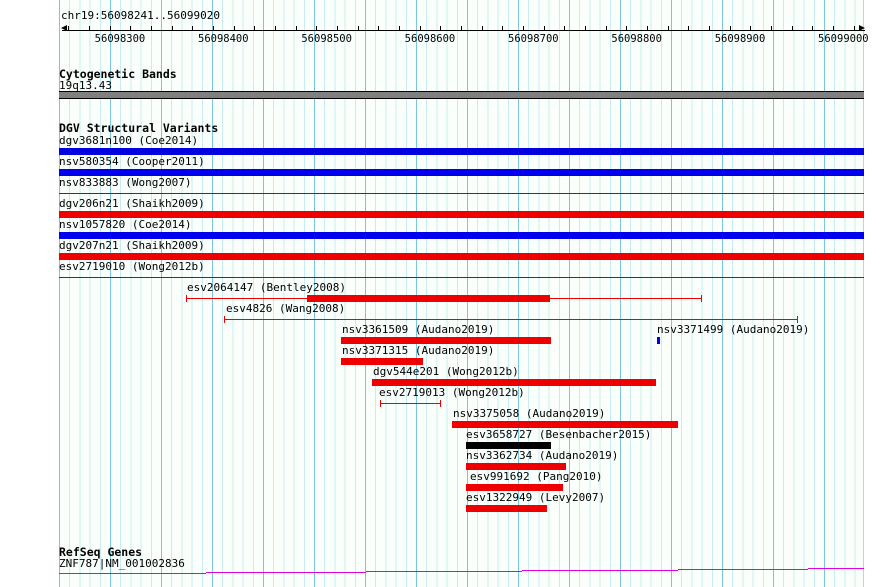  Describe the element at coordinates (418, 329) in the screenshot. I see `feature-label: nsv3361509 (Audano2019)` at that location.